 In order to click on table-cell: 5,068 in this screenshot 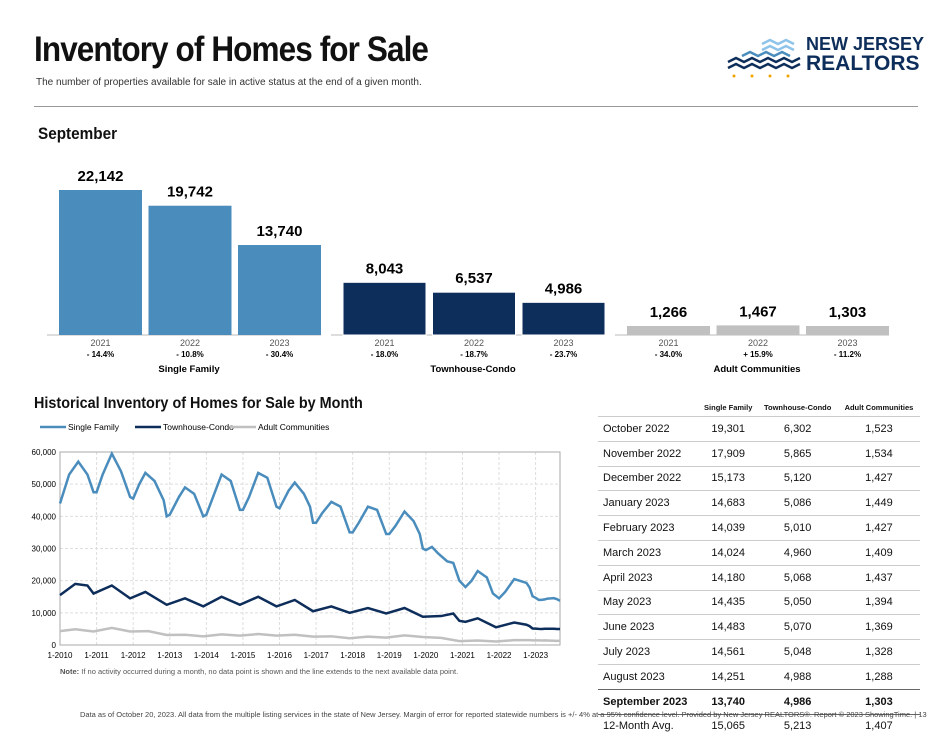, I will do `click(797, 577)`.